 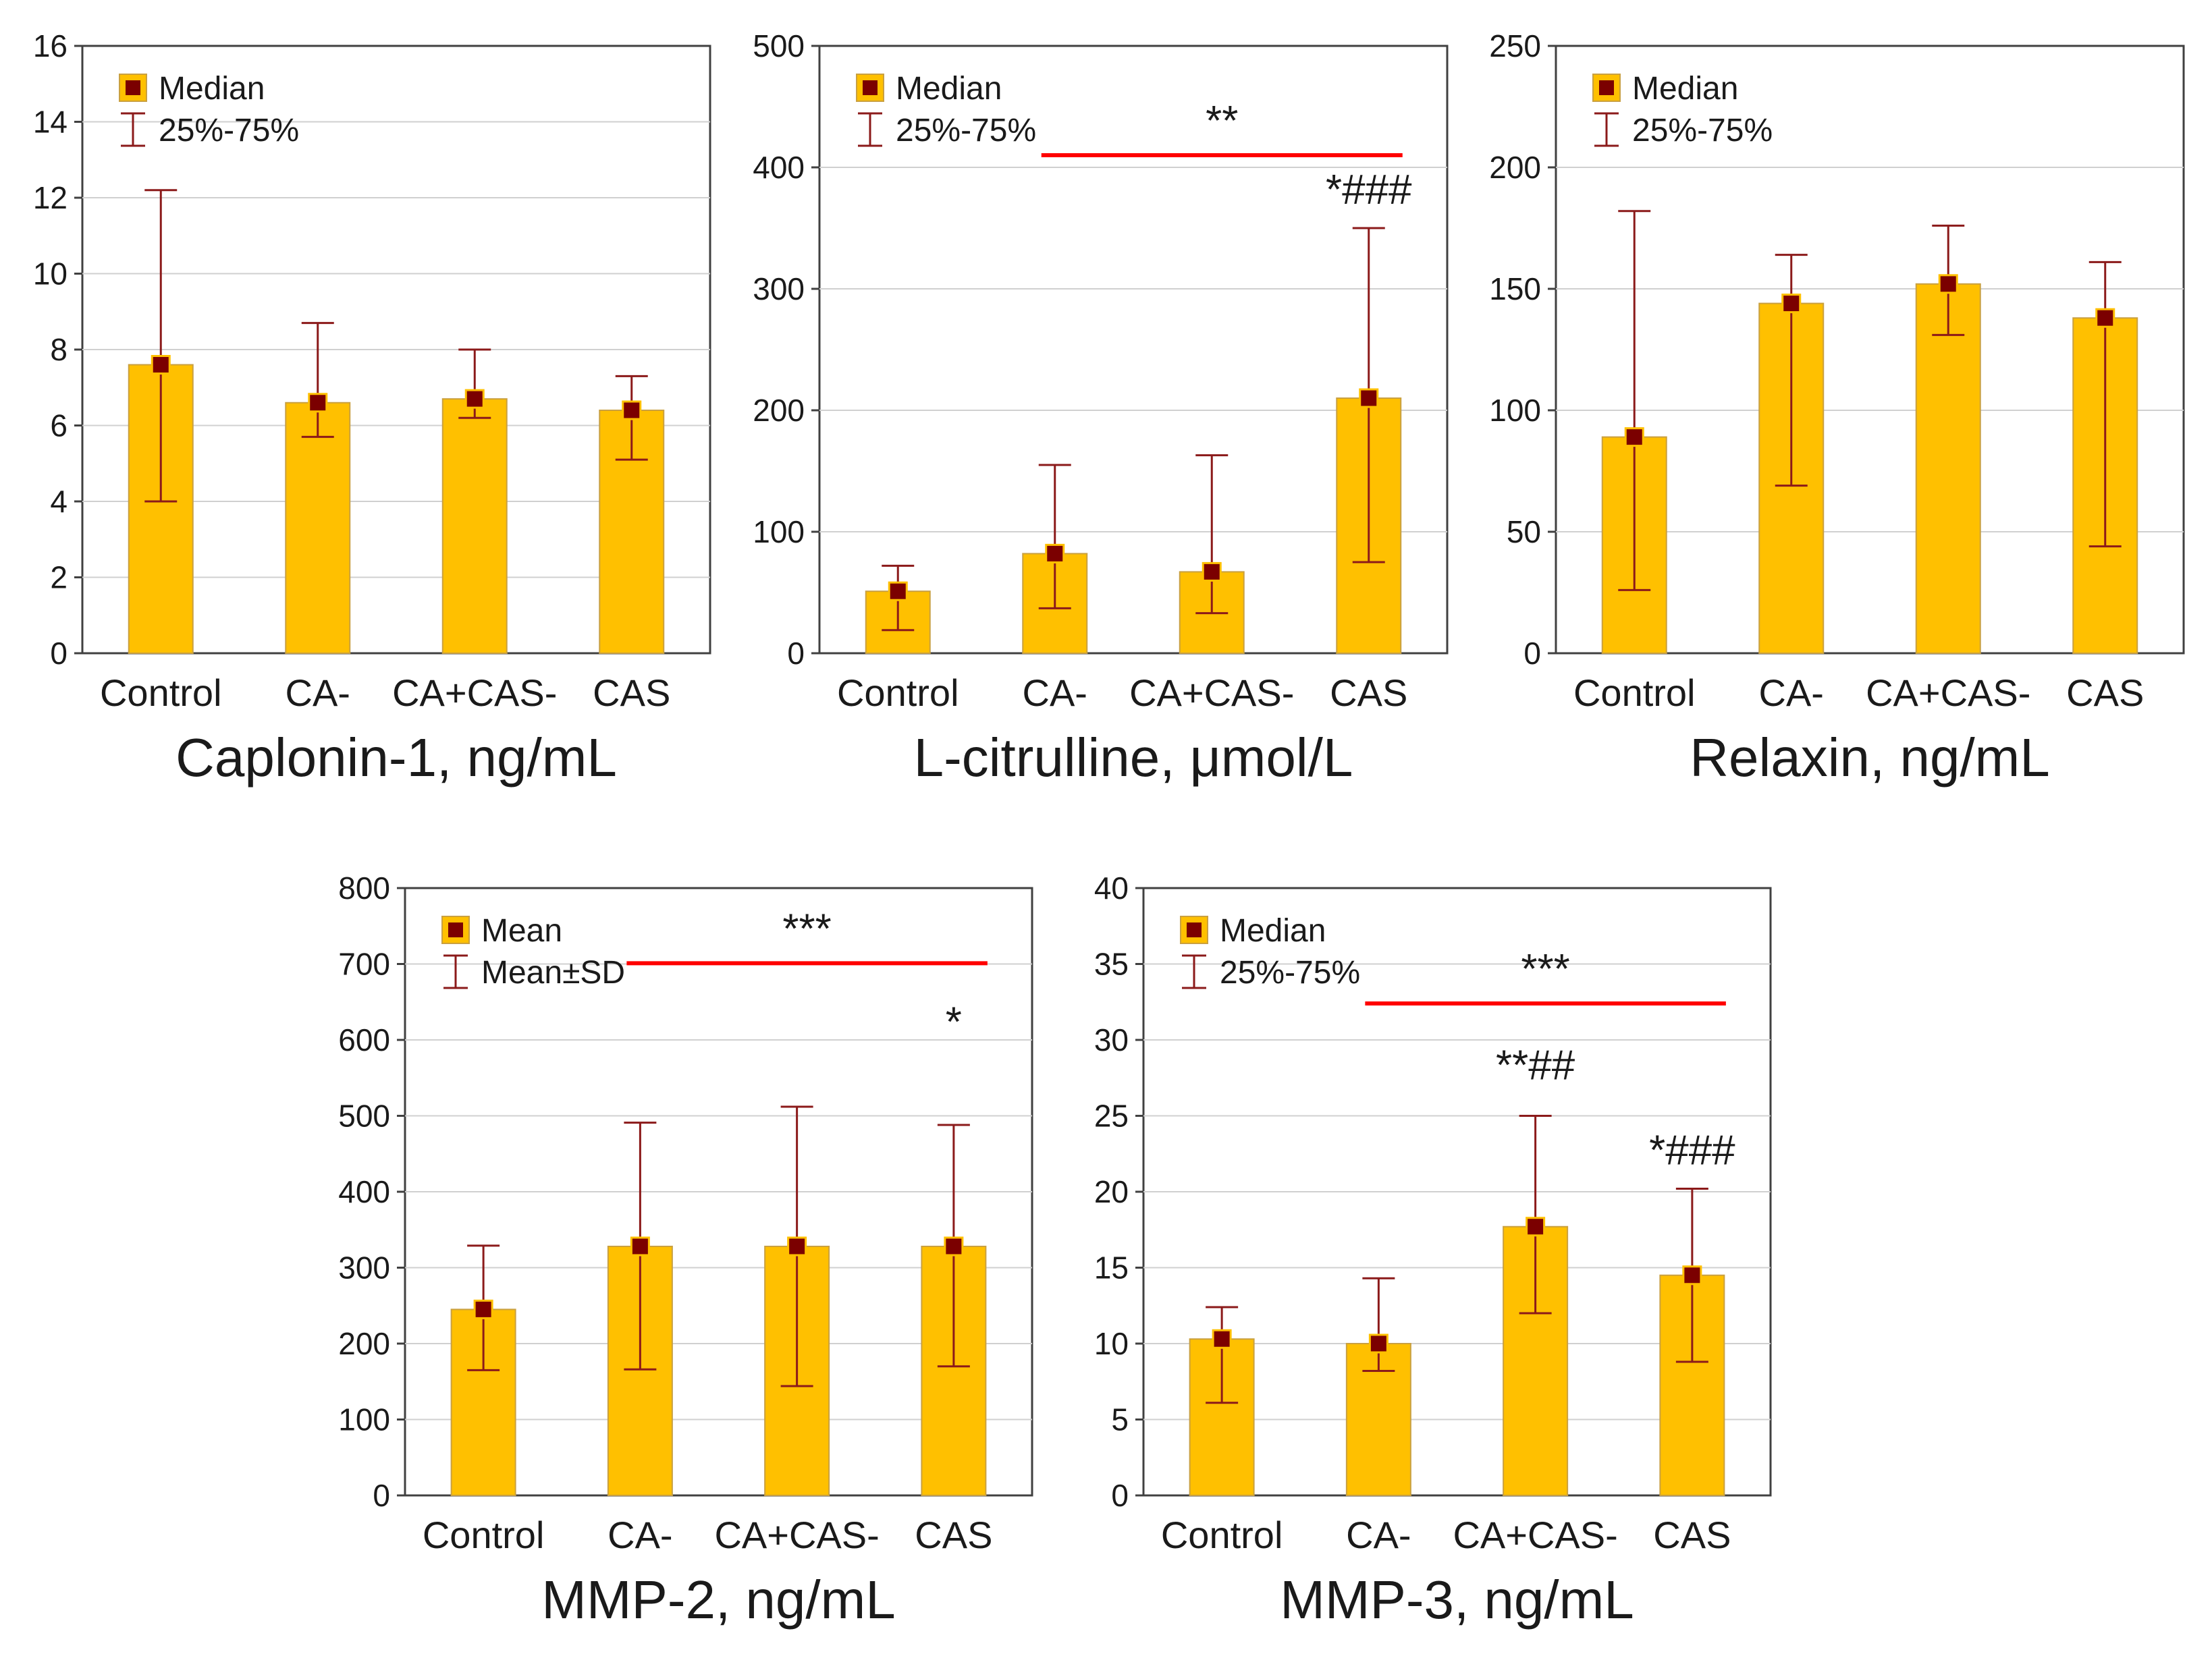 I want to click on y-tick-label: 400, so click(x=364, y=1191).